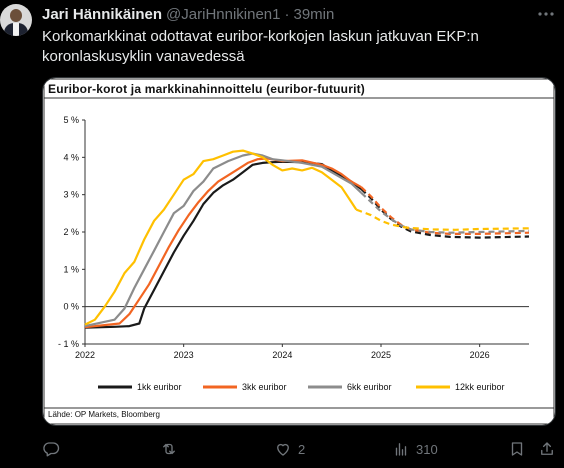 This screenshot has height=468, width=564. I want to click on more-dots-icon, so click(546, 14).